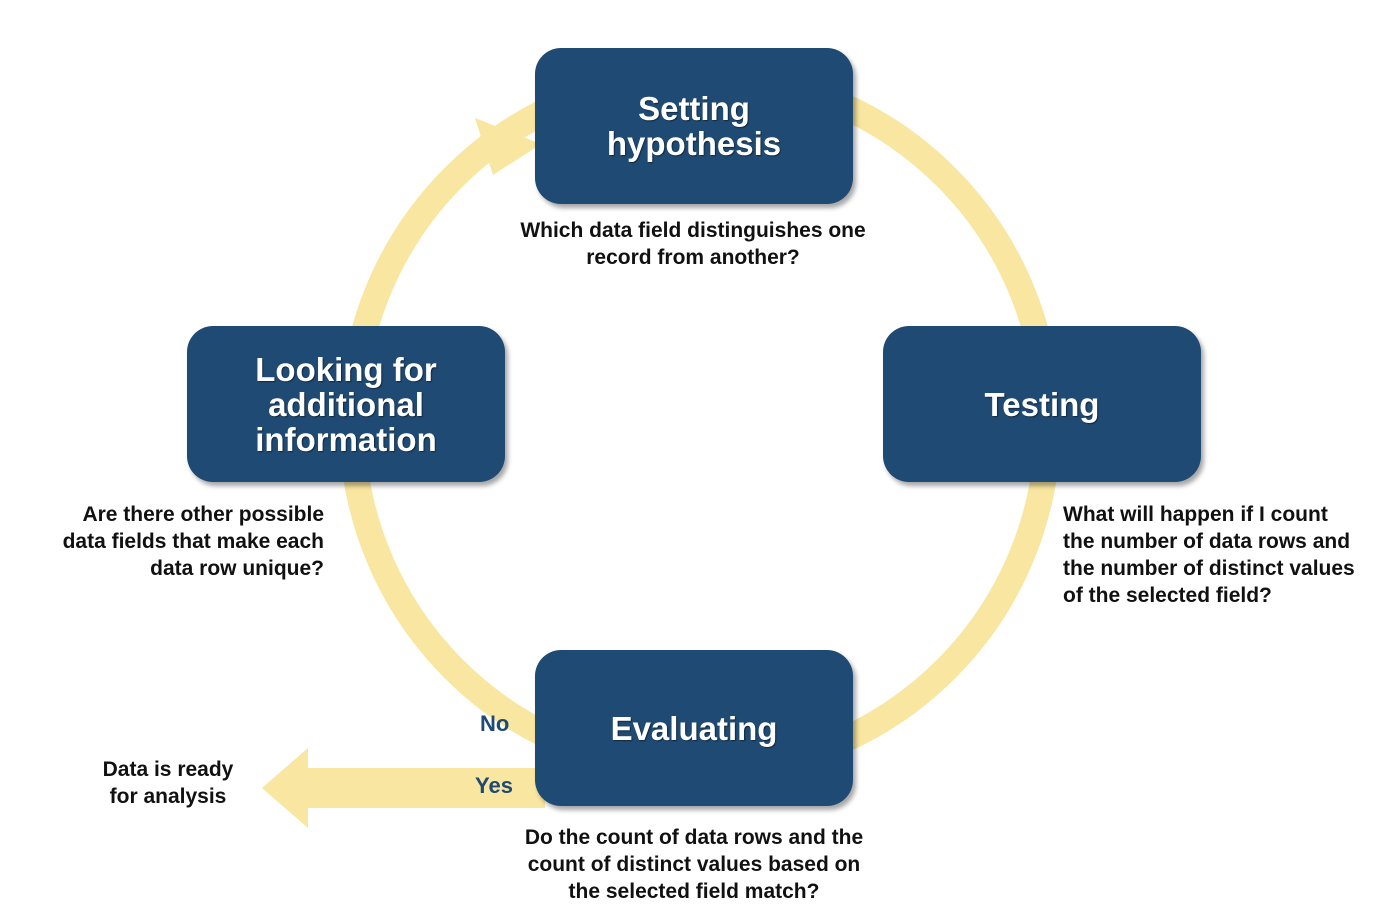 This screenshot has height=919, width=1400. Describe the element at coordinates (494, 785) in the screenshot. I see `yes-branch-label: Yes` at that location.